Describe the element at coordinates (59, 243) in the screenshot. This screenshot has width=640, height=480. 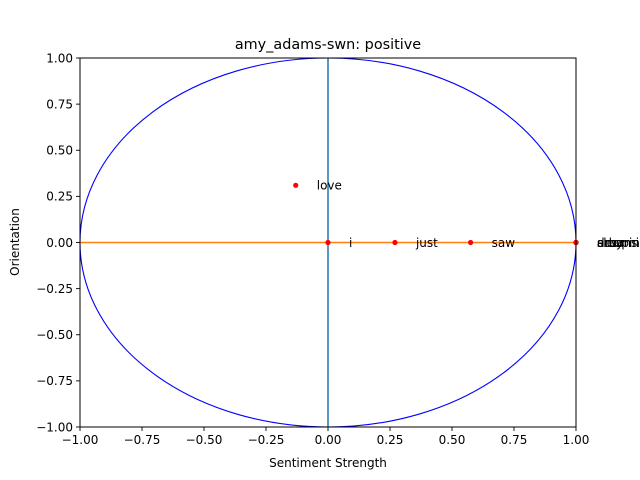
I see `y-tick-label: 0.00` at that location.